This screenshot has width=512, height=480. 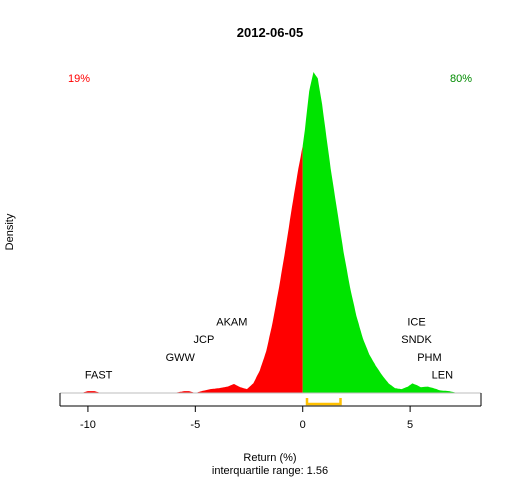 I want to click on y-axis-label: Density, so click(x=10, y=231).